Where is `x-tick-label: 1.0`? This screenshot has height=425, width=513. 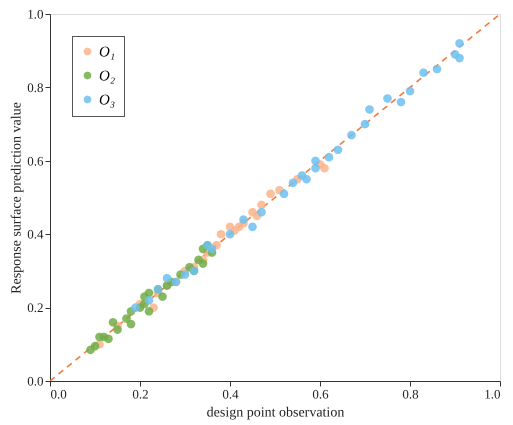
x-tick-label: 1.0 is located at coordinates (492, 394).